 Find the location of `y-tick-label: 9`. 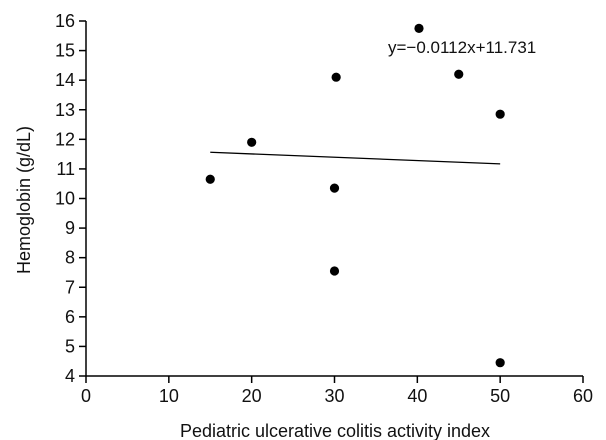

y-tick-label: 9 is located at coordinates (70, 228).